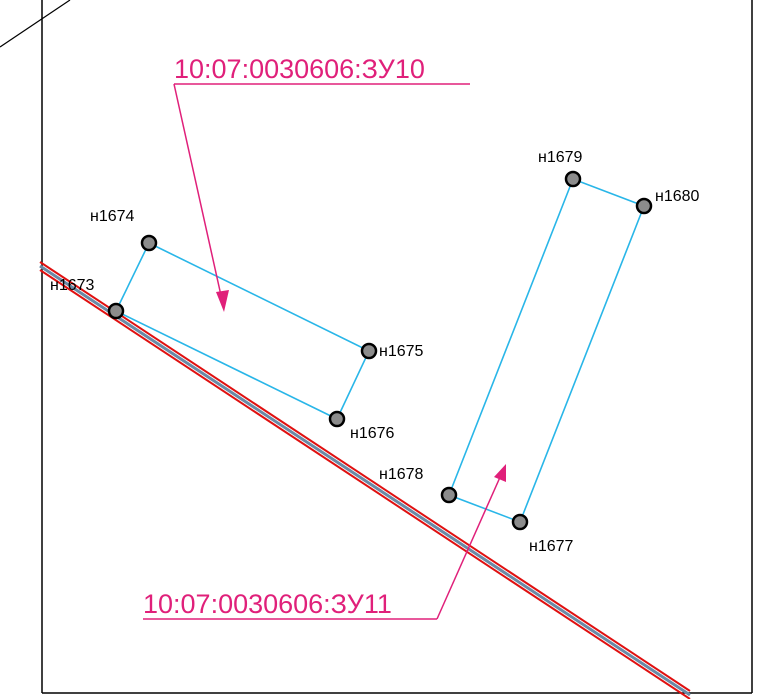 Image resolution: width=764 pixels, height=699 pixels. Describe the element at coordinates (35, 24) in the screenshot. I see `frame-diagonal` at that location.